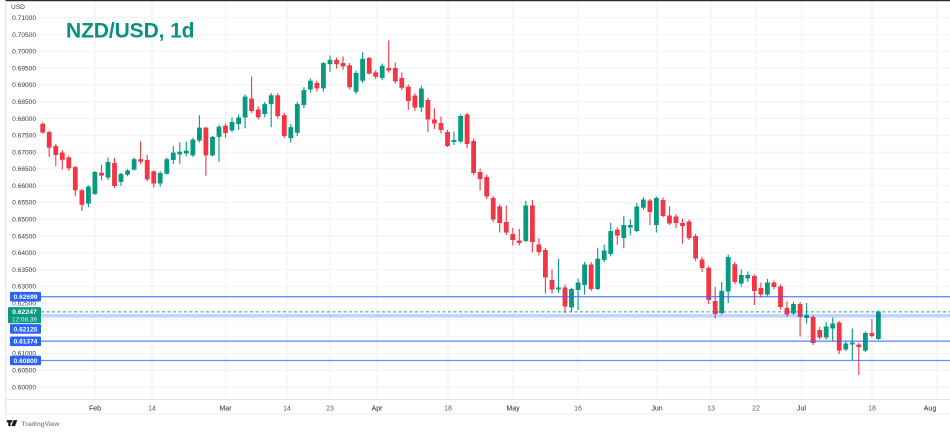  I want to click on svg-text: USD, so click(18, 7).